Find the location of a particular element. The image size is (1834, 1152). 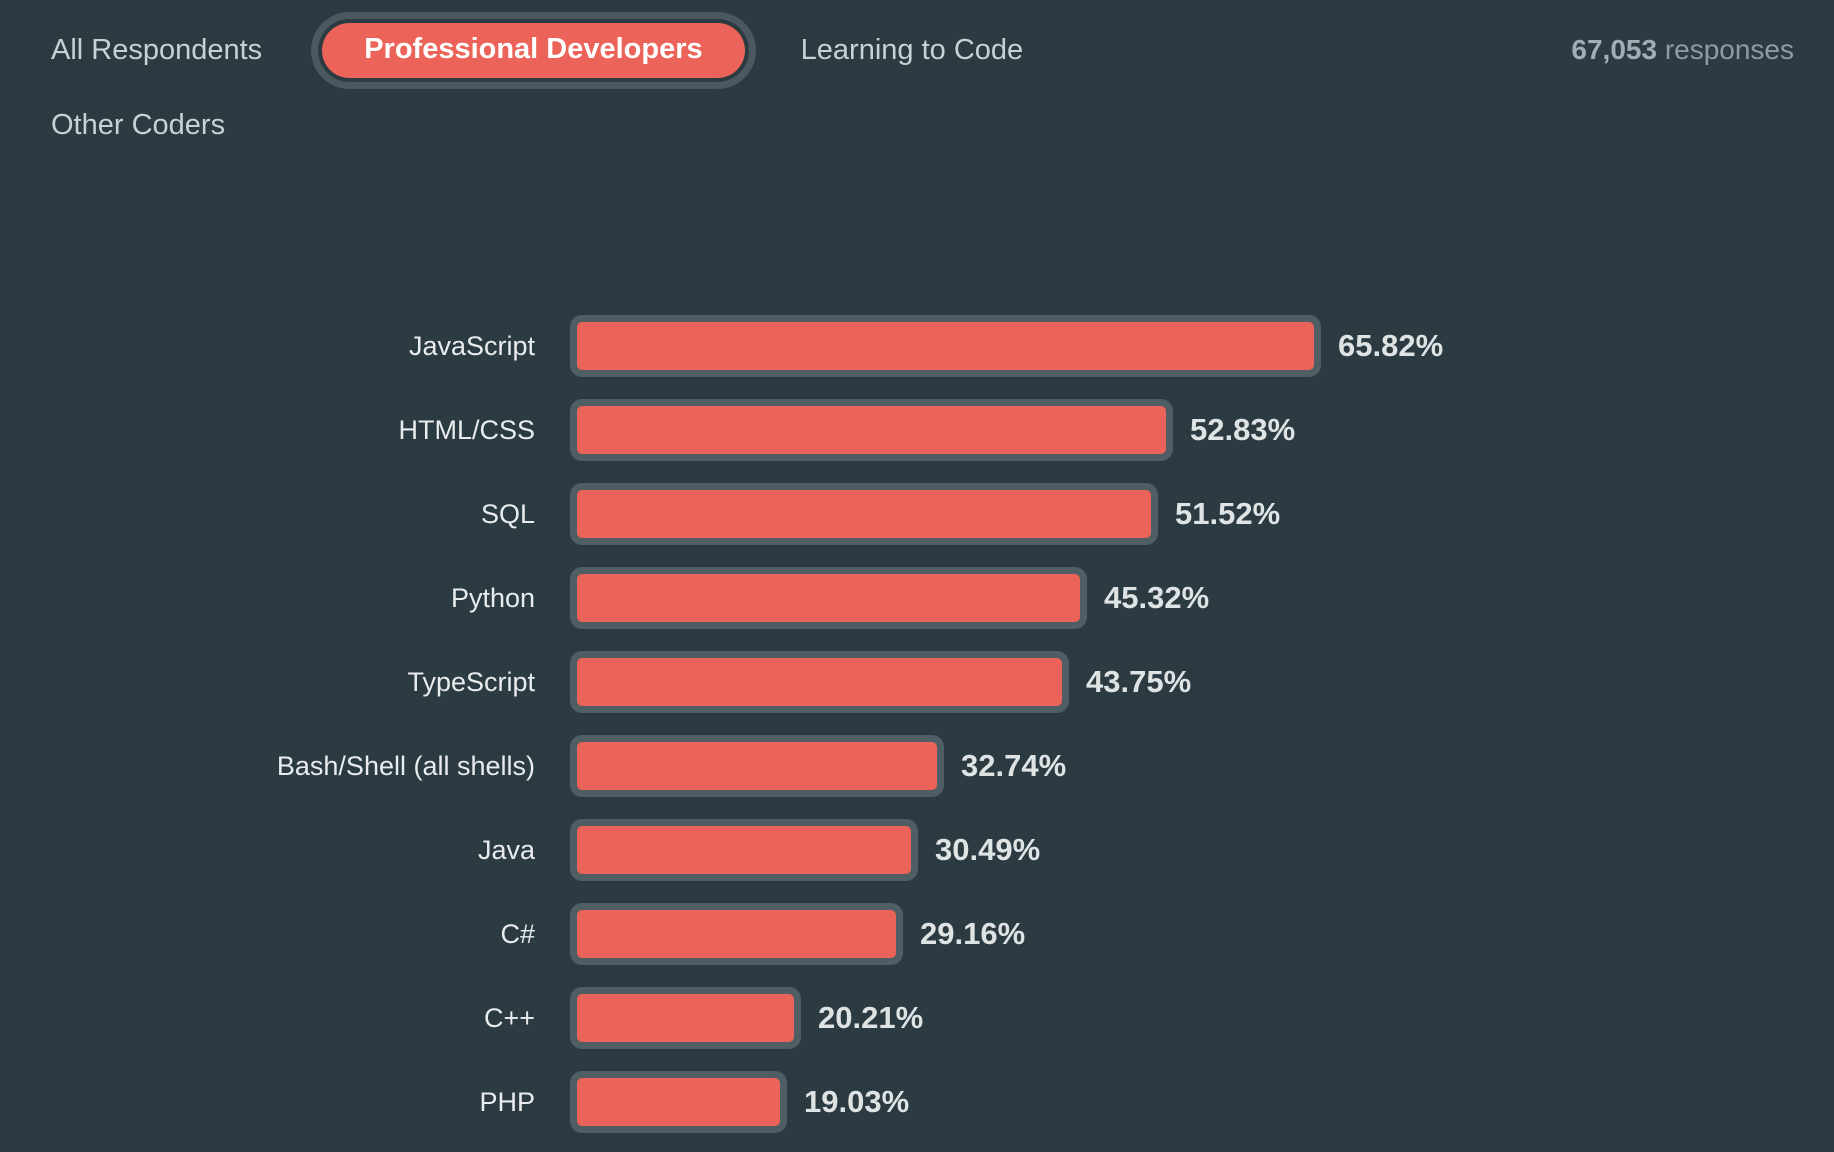

chart-row: C++ 20.21% is located at coordinates (917, 1018).